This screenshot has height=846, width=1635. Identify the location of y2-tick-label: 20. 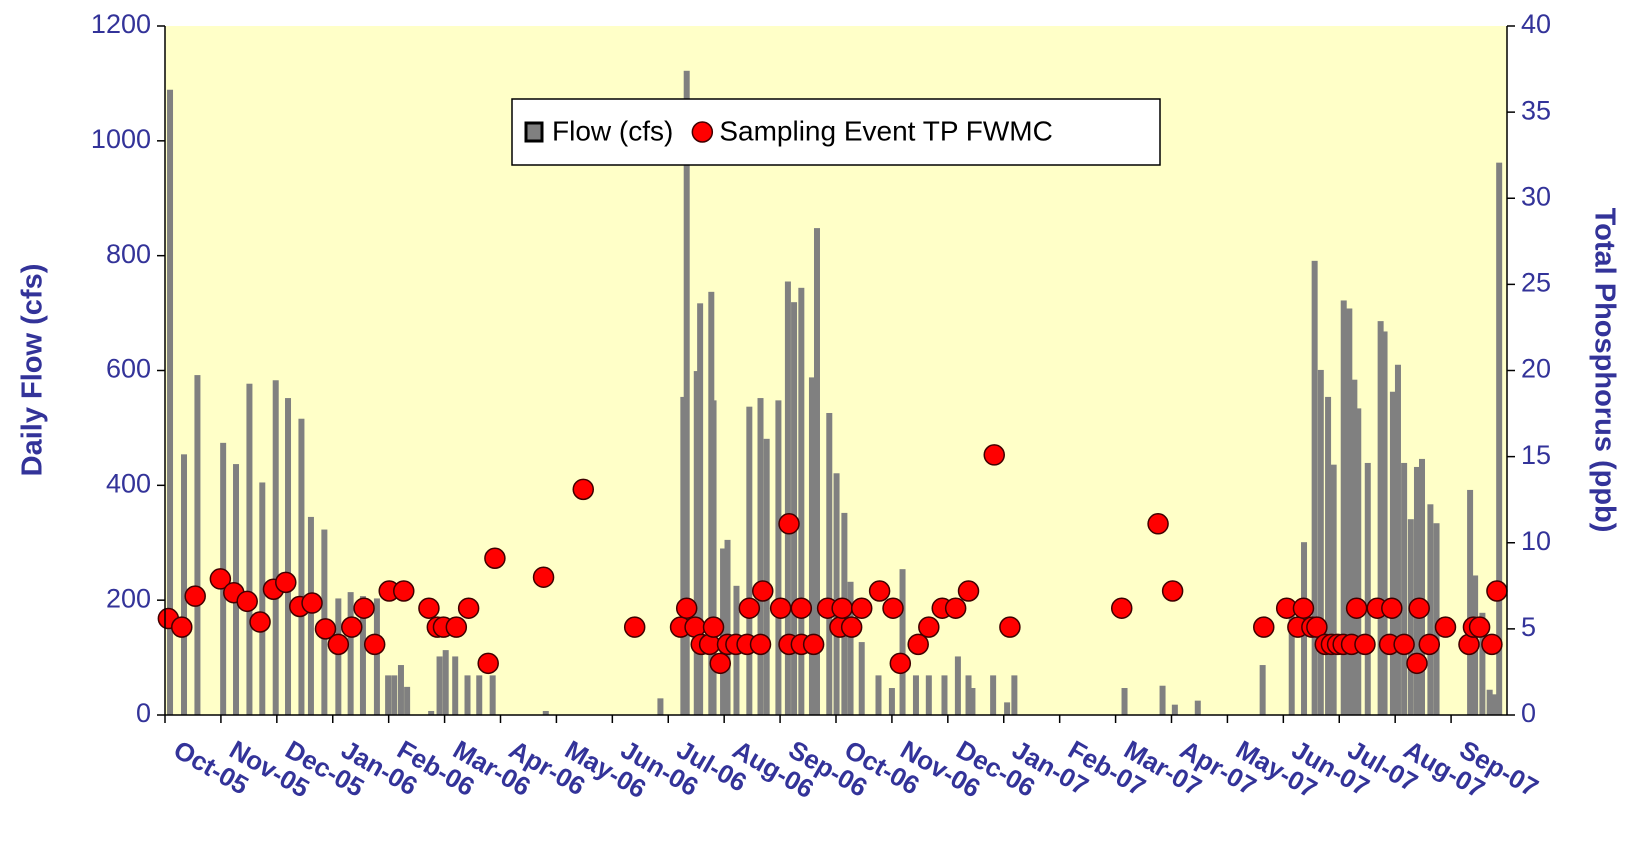
(1536, 369).